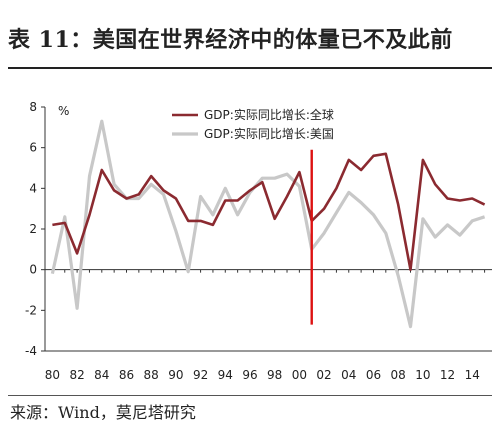 Image resolution: width=500 pixels, height=423 pixels. What do you see at coordinates (33, 270) in the screenshot?
I see `y-tick-label: 0` at bounding box center [33, 270].